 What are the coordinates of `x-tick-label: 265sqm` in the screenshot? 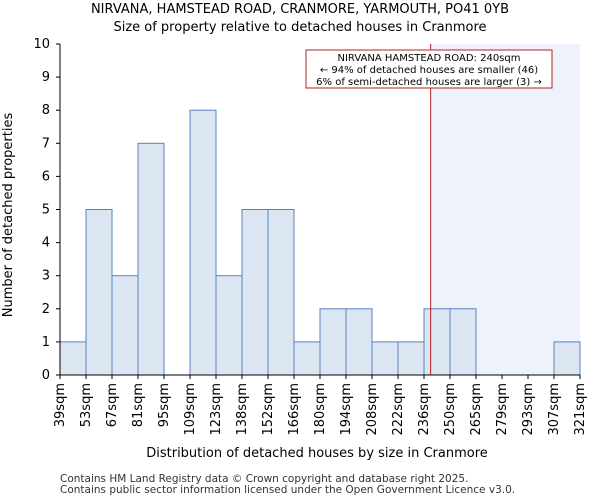 It's located at (476, 409).